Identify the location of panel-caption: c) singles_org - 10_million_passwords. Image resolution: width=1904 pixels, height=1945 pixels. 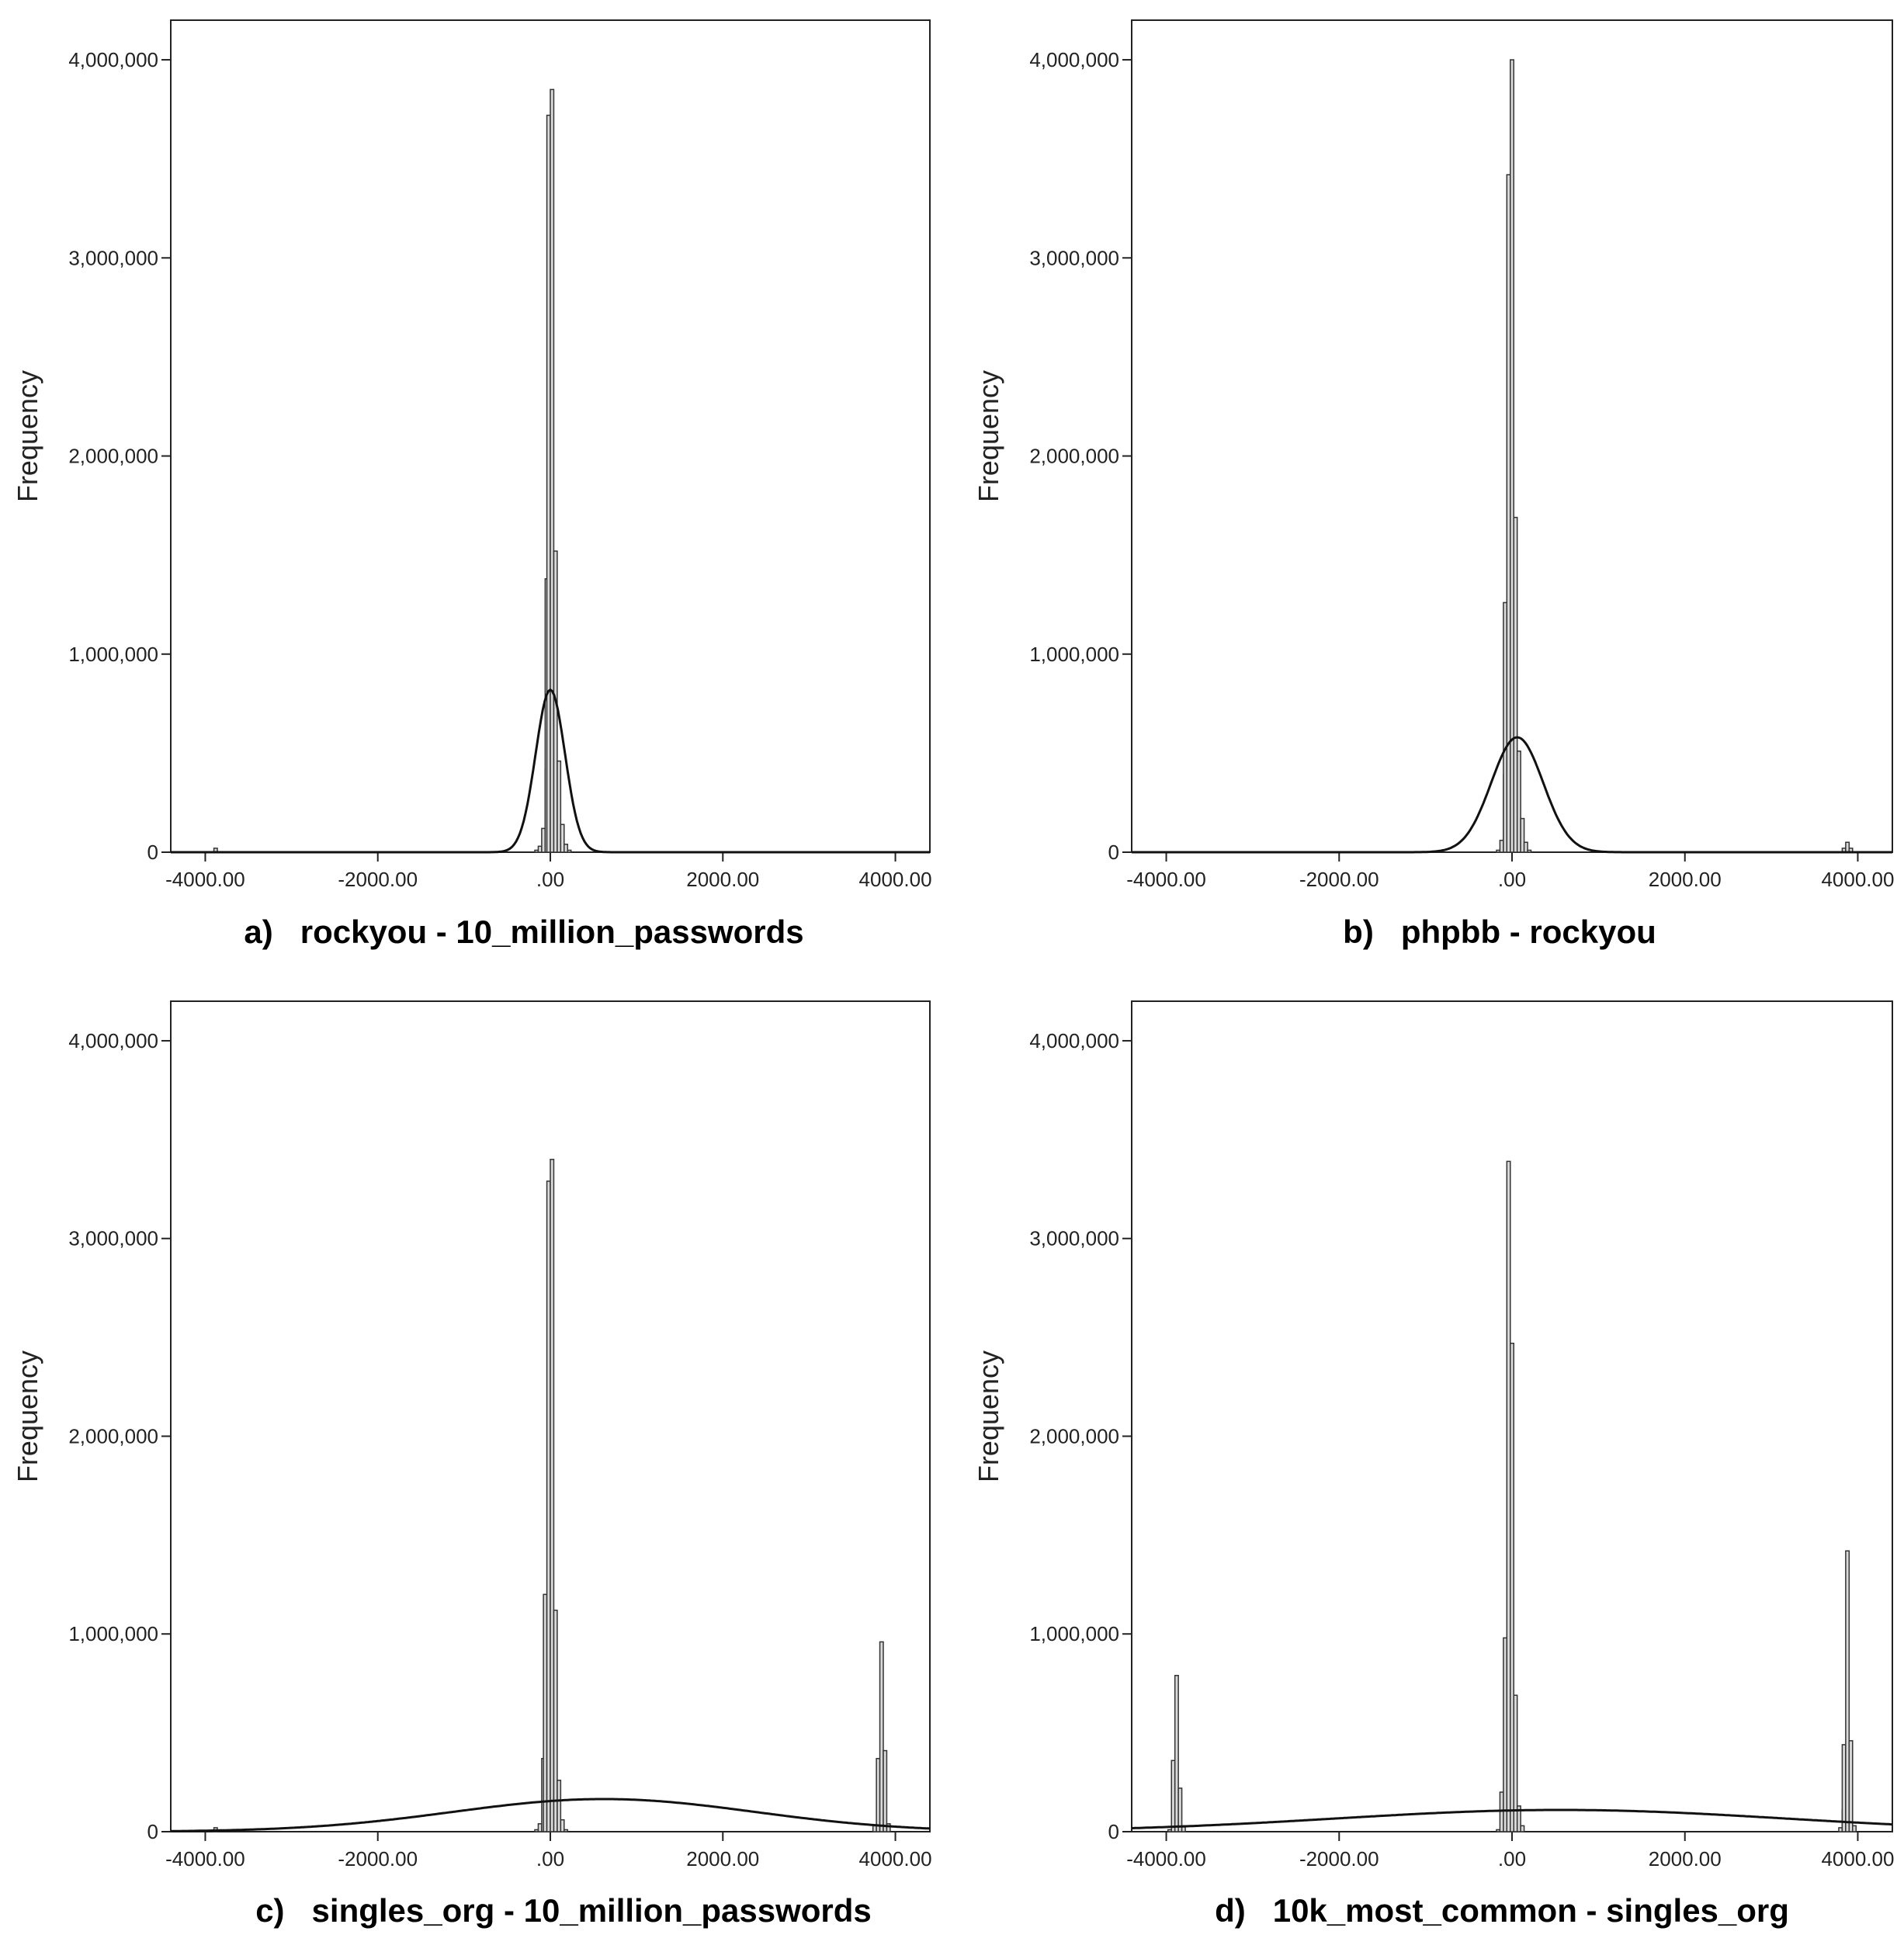
(563, 1910).